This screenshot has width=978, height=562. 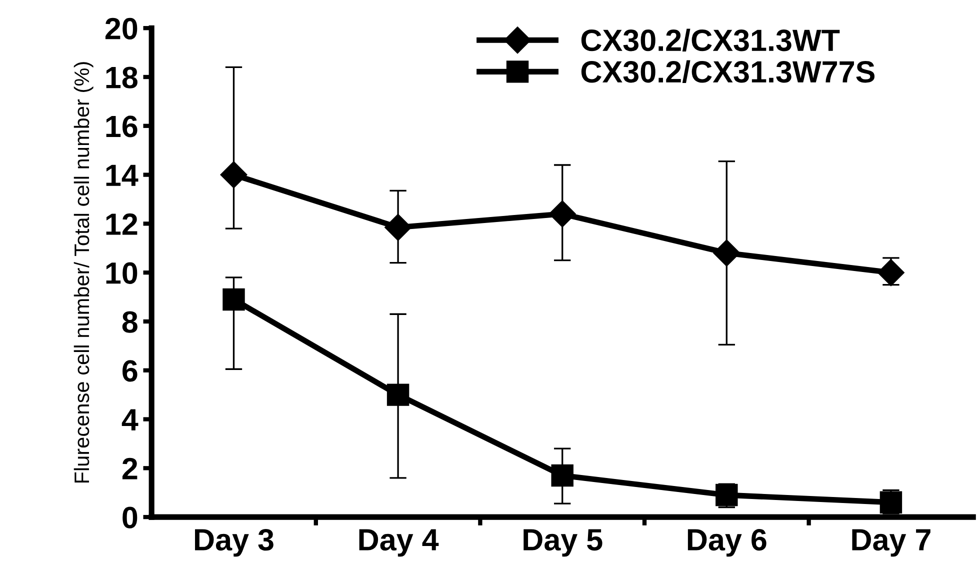 What do you see at coordinates (130, 517) in the screenshot?
I see `y-tick-label: 0` at bounding box center [130, 517].